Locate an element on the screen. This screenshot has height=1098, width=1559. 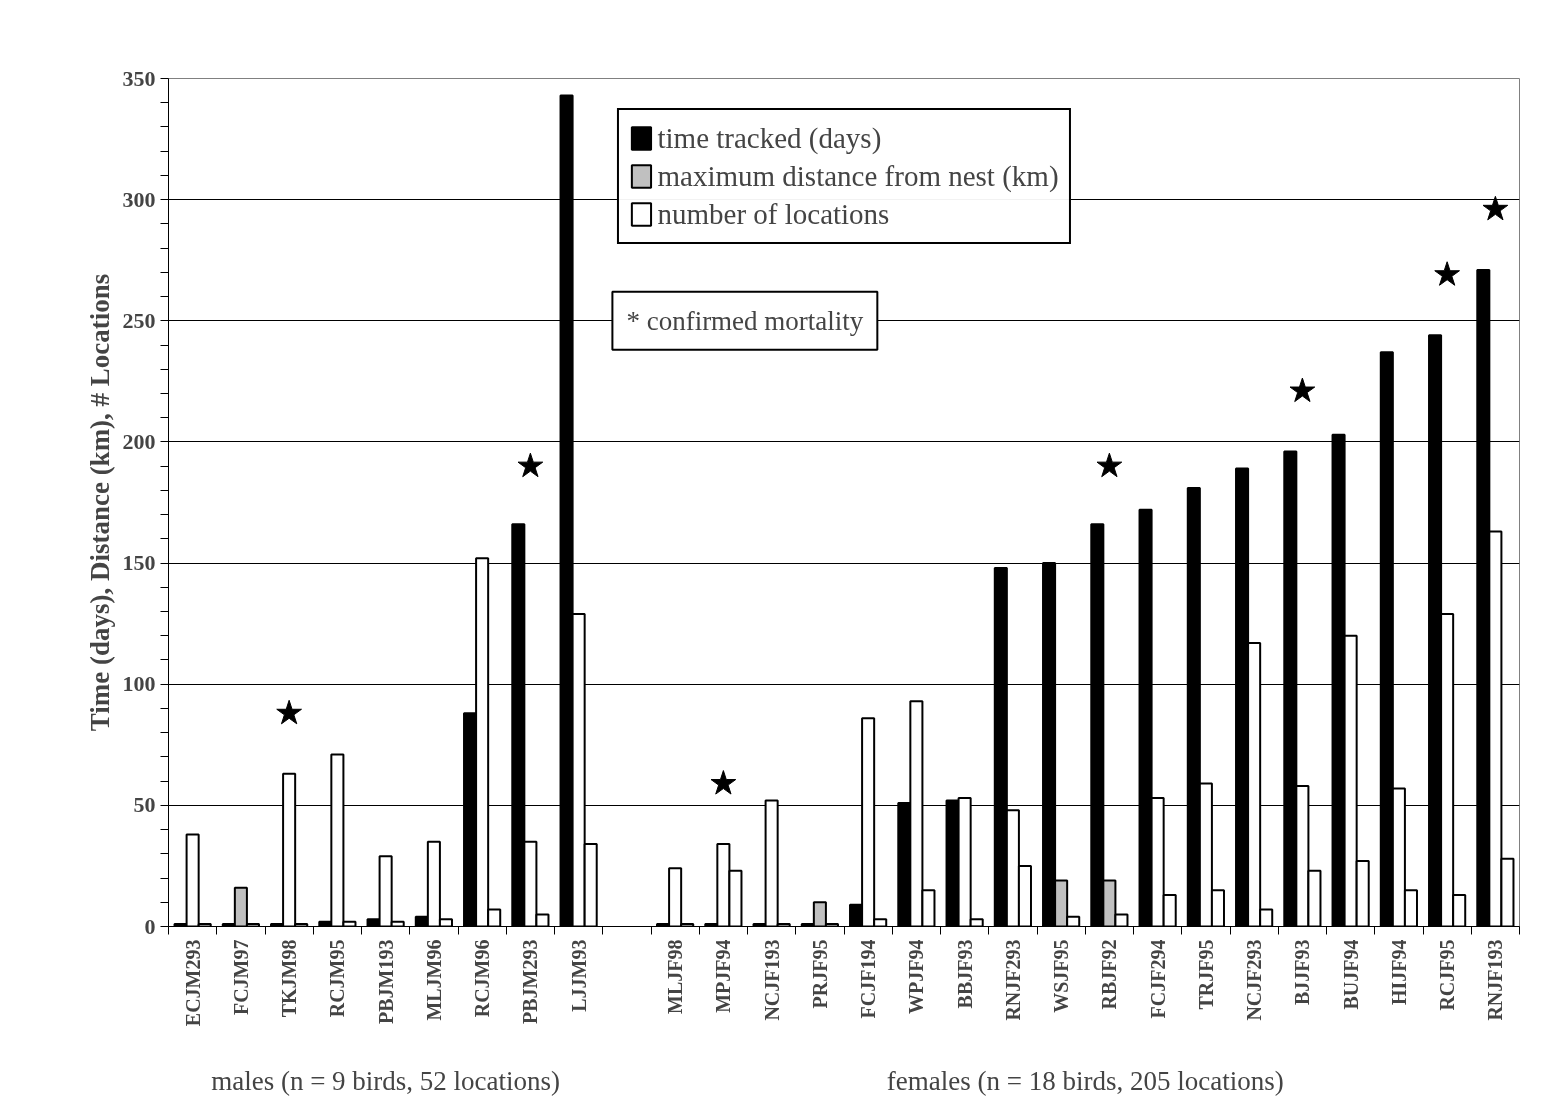
x-tick-label: MLJM96 is located at coordinates (433, 980).